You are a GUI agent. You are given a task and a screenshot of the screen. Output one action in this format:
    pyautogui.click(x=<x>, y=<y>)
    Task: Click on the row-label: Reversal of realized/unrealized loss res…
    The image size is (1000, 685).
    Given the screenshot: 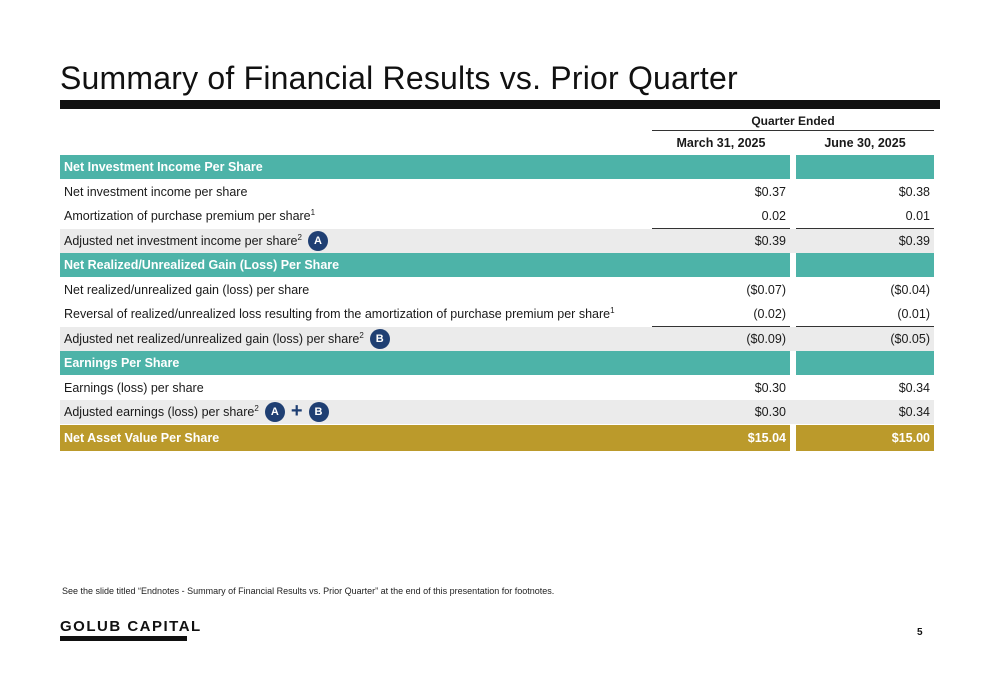 What is the action you would take?
    pyautogui.click(x=339, y=314)
    